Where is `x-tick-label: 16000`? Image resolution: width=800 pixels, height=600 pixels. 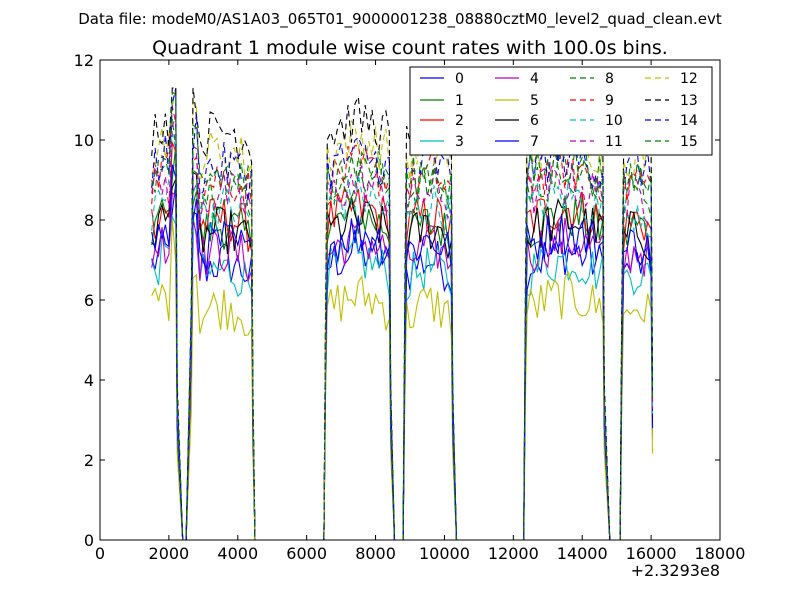 x-tick-label: 16000 is located at coordinates (651, 553).